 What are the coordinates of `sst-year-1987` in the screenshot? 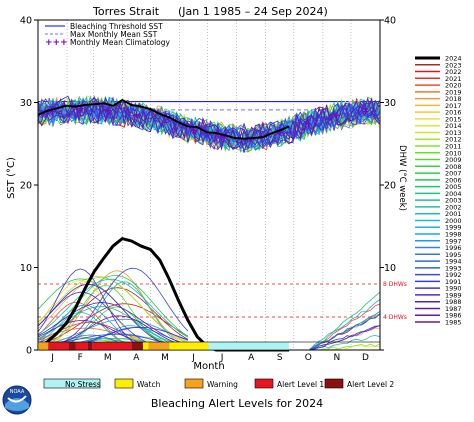 It's located at (208, 122).